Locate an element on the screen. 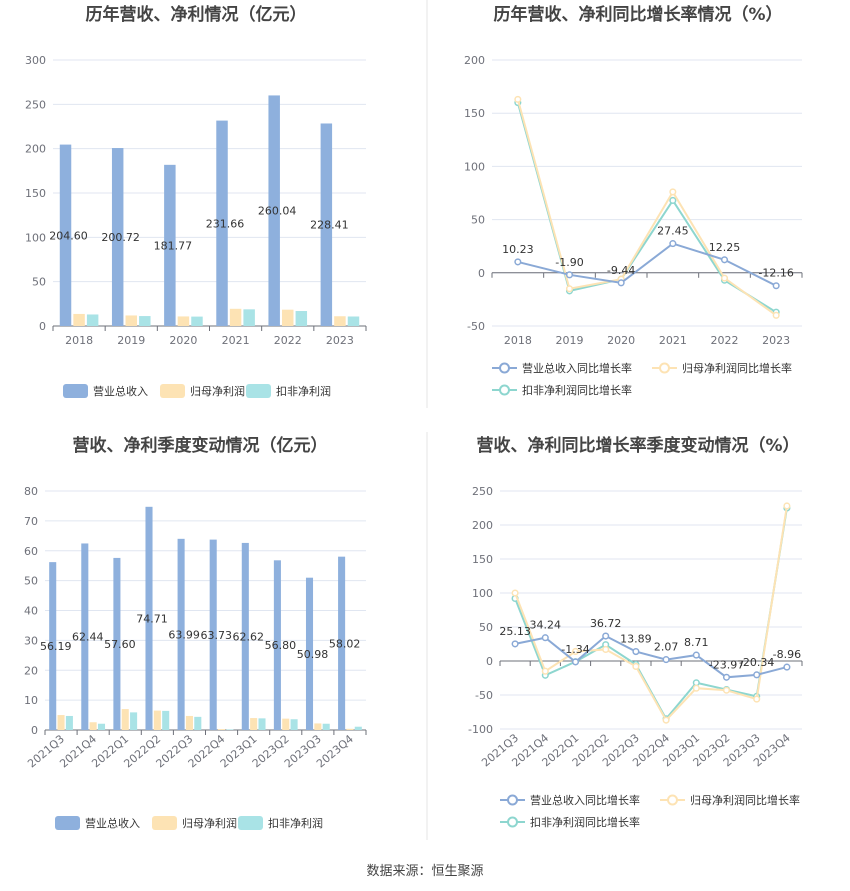 The width and height of the screenshot is (850, 891). legend-label: 营业总收入 is located at coordinates (112, 823).